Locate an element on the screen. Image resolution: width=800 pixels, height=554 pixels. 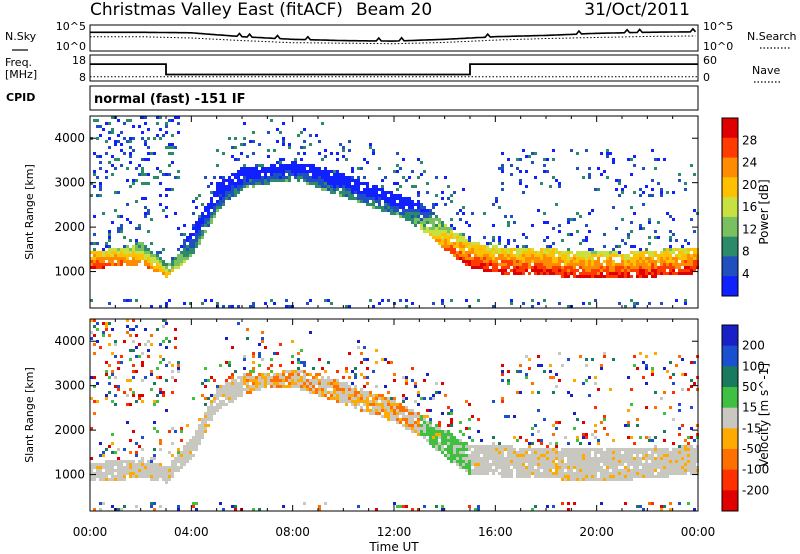
power-colorbar-segment is located at coordinates (730, 207).